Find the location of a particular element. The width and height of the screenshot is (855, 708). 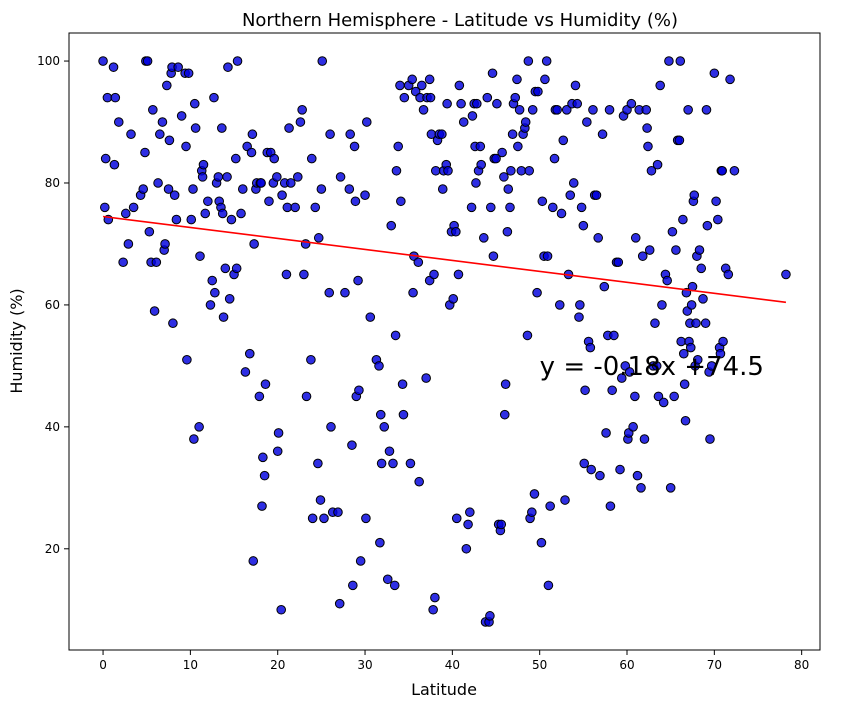

x-tick-label: 20 is located at coordinates (277, 665).